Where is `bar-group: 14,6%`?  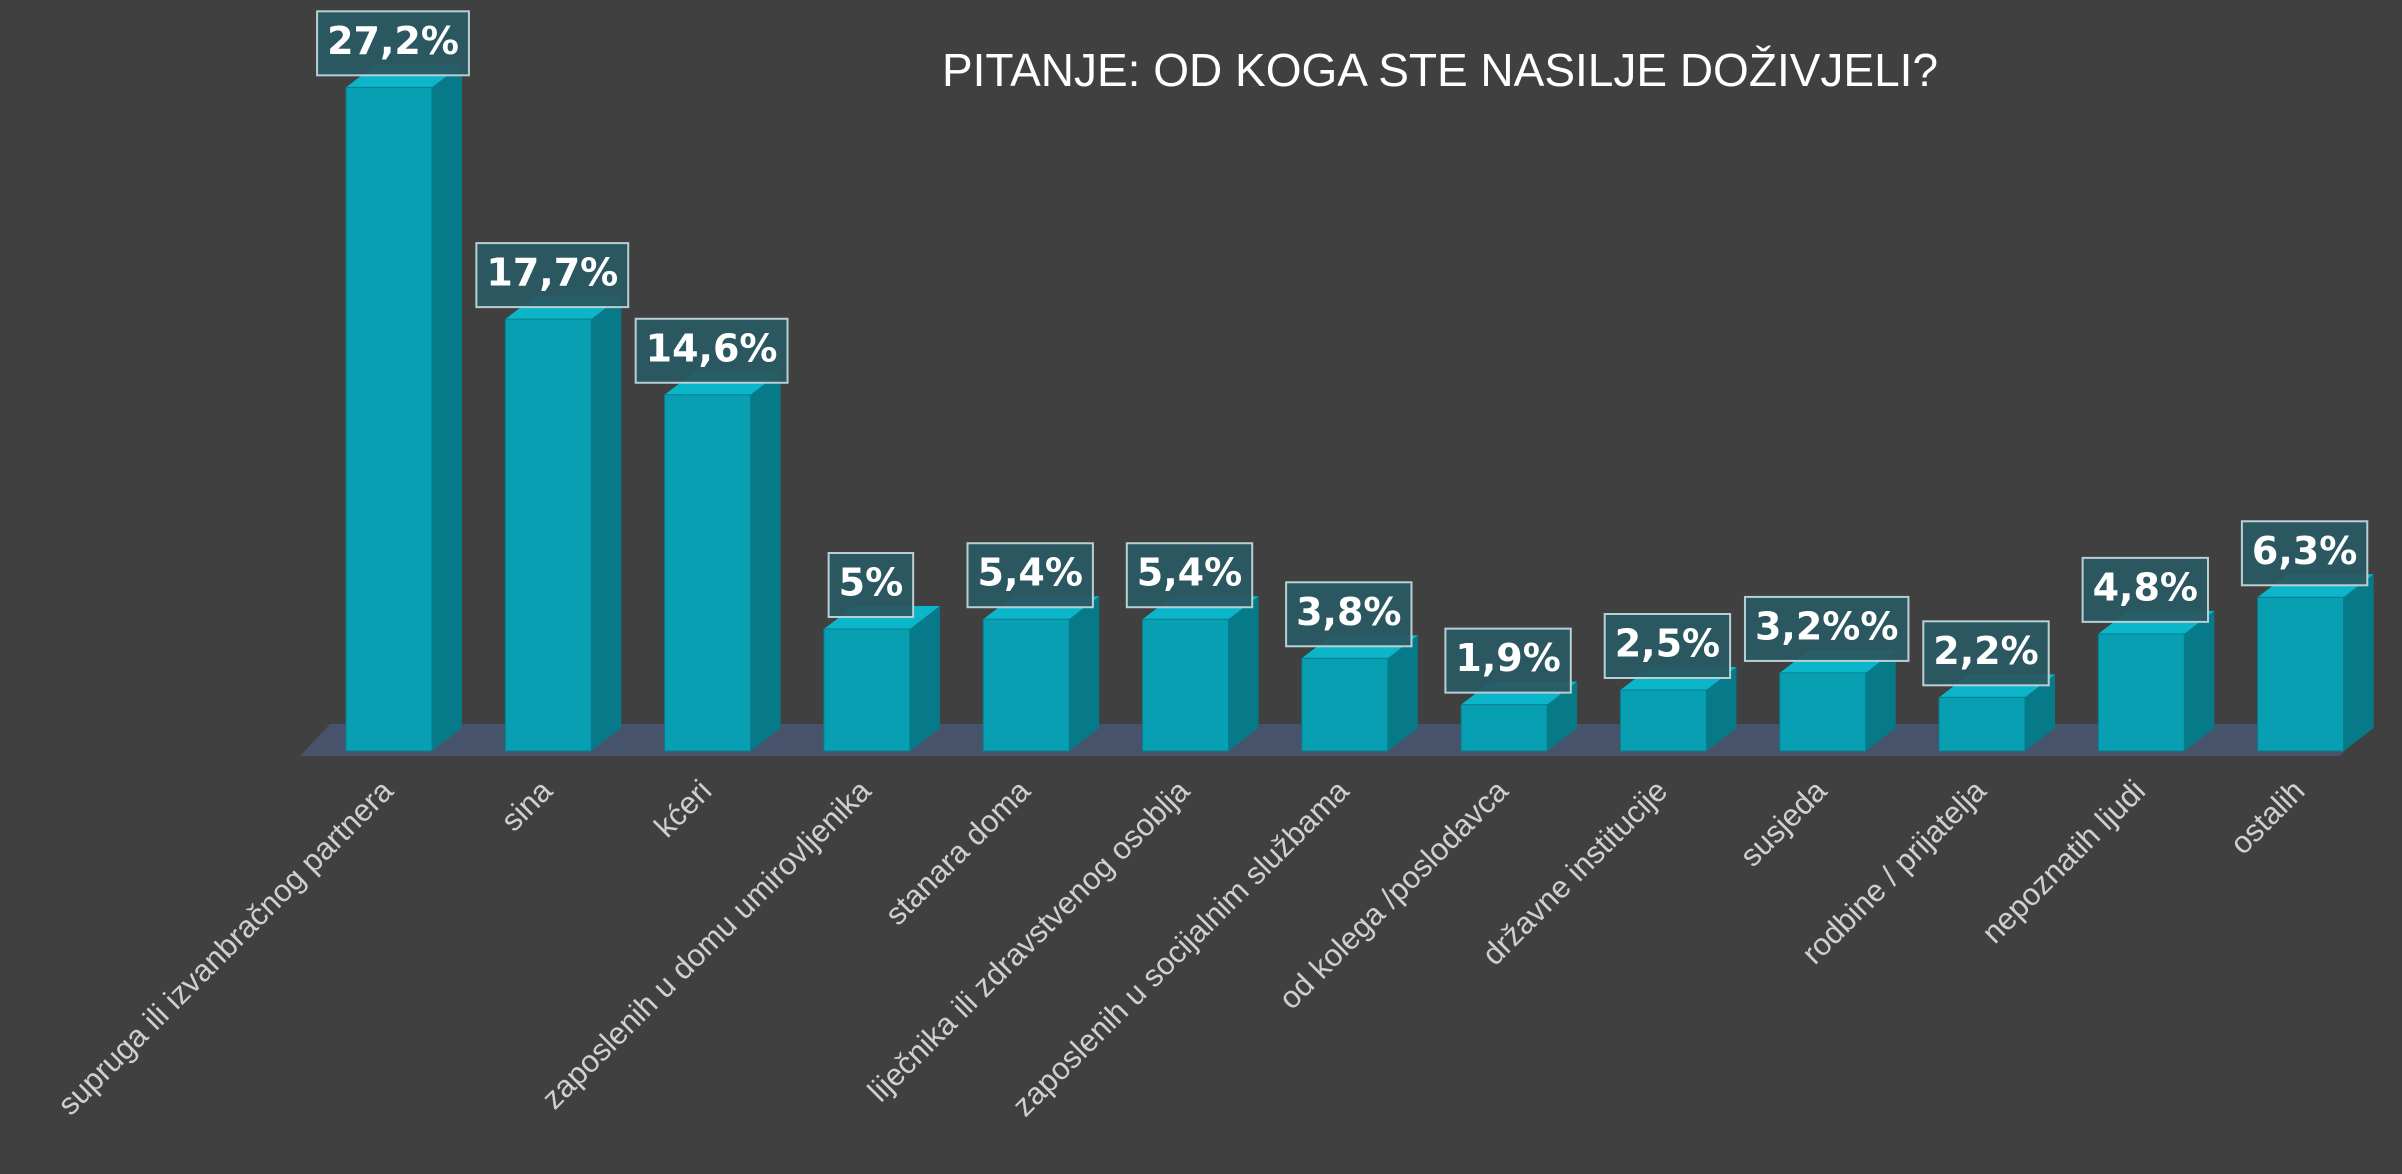
bar-group: 14,6% is located at coordinates (711, 534).